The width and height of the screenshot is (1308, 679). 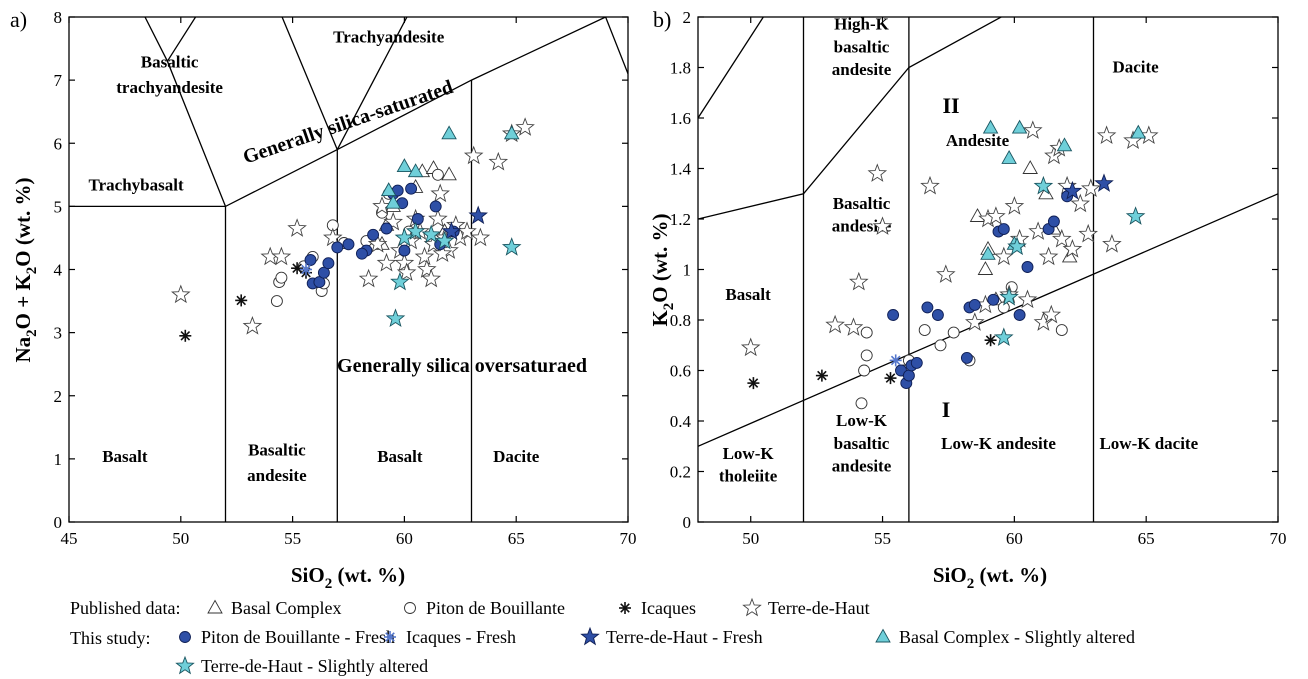 I want to click on field-label: Trachyandesite, so click(x=389, y=36).